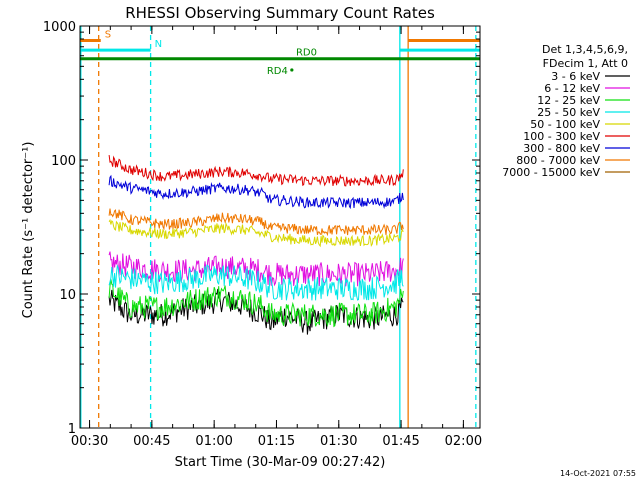 Image resolution: width=640 pixels, height=485 pixels. What do you see at coordinates (568, 100) in the screenshot?
I see `legend-entry-2: 12 - 25 keV` at bounding box center [568, 100].